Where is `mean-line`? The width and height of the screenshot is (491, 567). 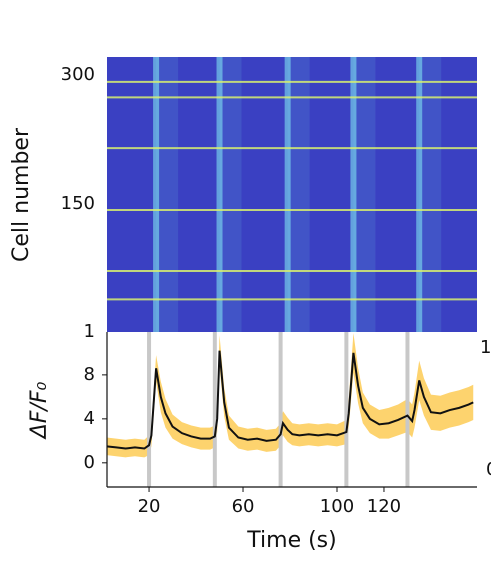 mean-line is located at coordinates (290, 400).